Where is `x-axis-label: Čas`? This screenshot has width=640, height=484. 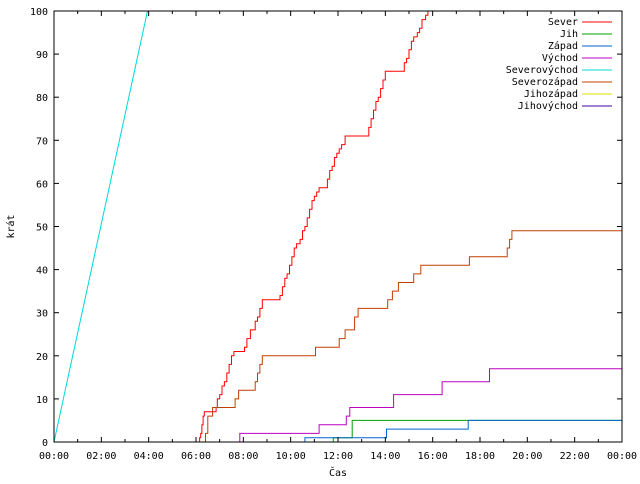
x-axis-label: Čas is located at coordinates (338, 472).